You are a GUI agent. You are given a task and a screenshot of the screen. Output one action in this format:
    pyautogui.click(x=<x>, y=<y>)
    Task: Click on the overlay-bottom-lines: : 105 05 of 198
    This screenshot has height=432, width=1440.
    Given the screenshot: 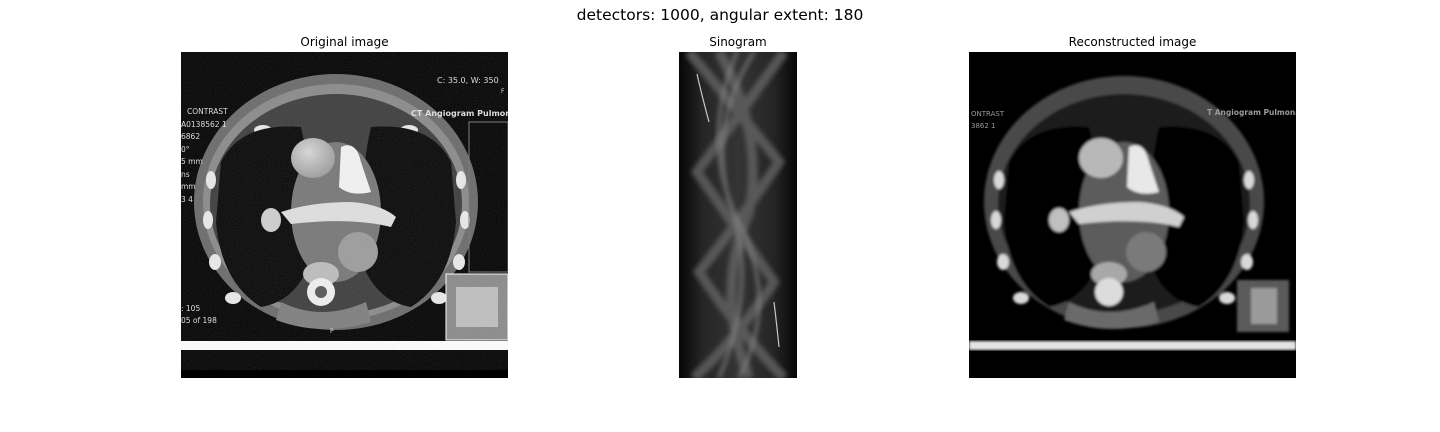 What is the action you would take?
    pyautogui.click(x=199, y=315)
    